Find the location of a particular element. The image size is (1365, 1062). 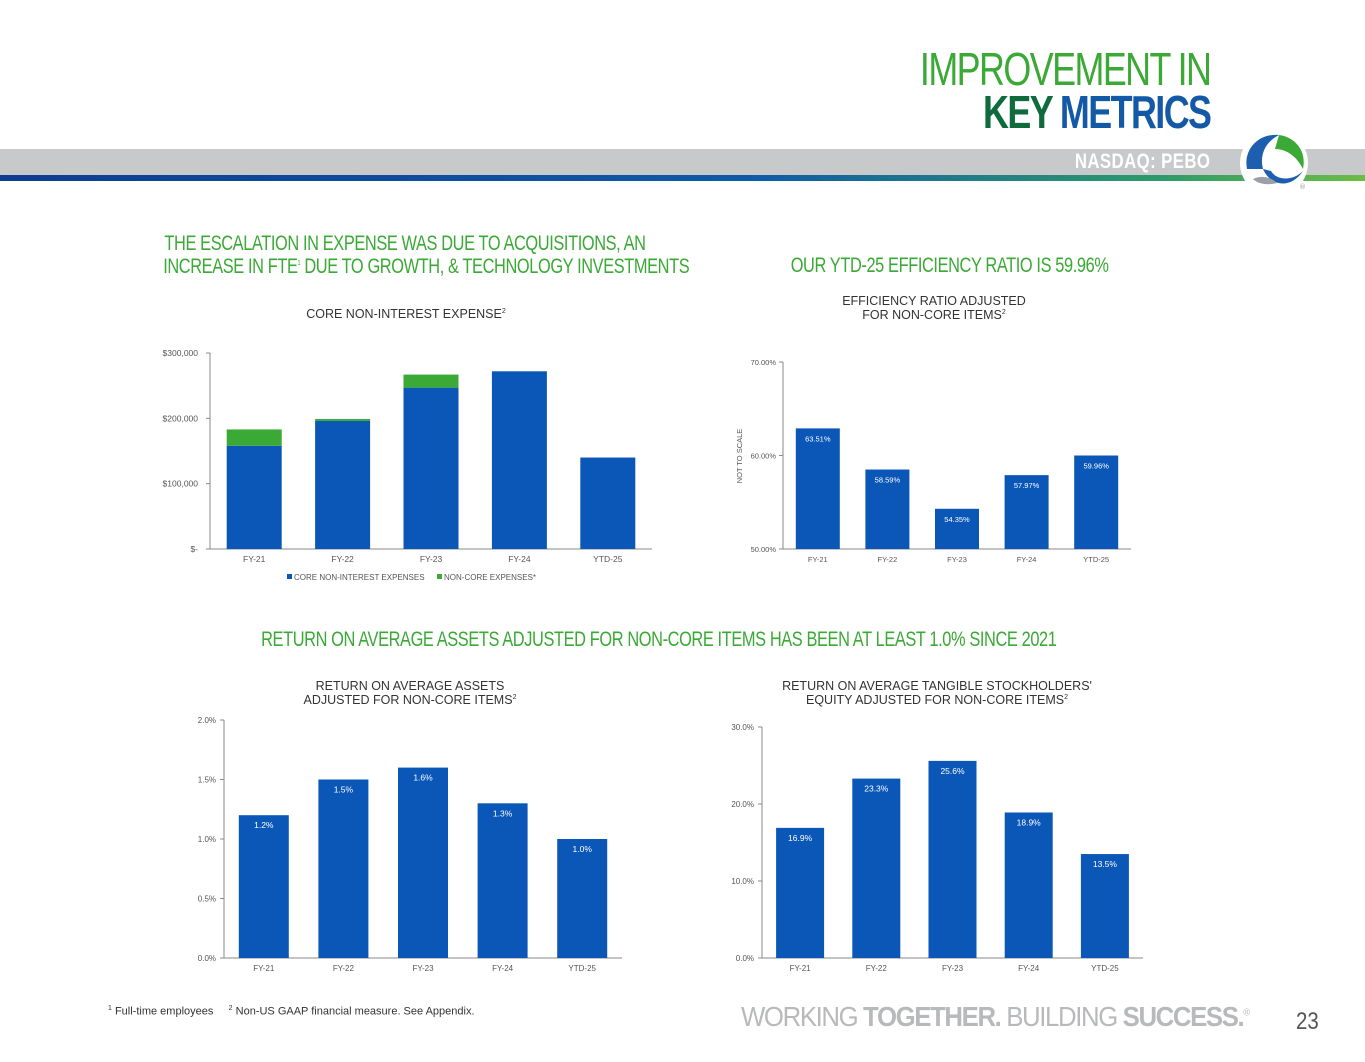

tagline-registered: ® is located at coordinates (1246, 1013).